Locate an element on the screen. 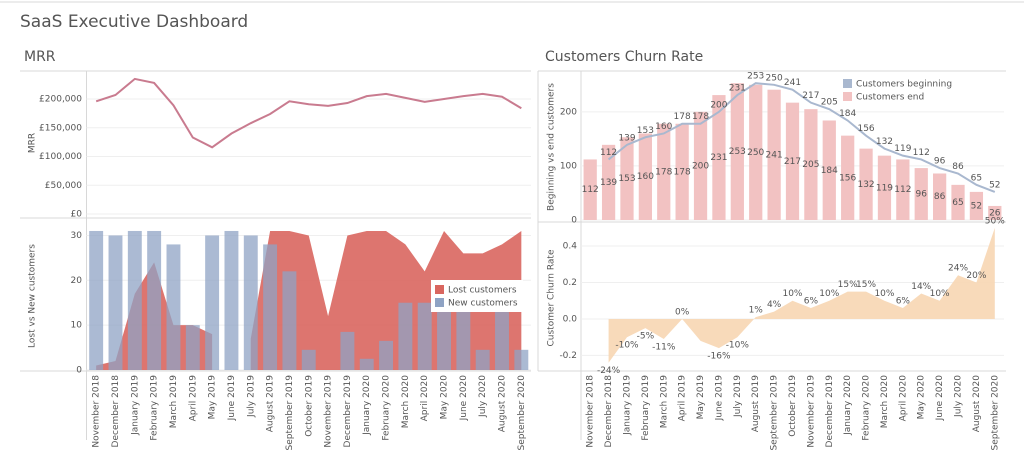 This screenshot has height=454, width=1024. x-tick-label: July 2020 is located at coordinates (959, 396).